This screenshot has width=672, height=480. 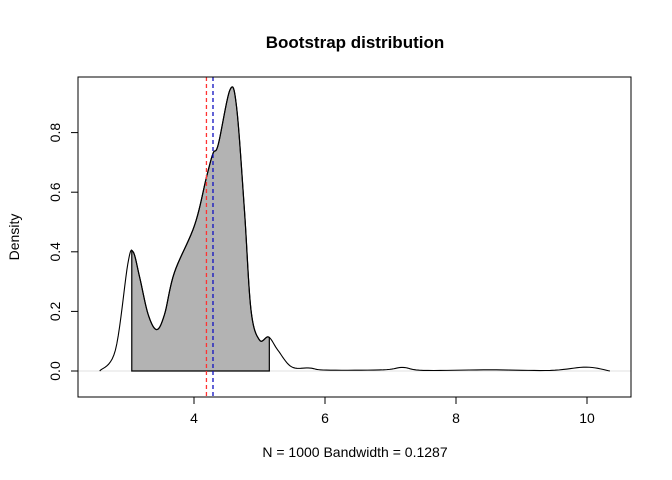 I want to click on y-tick-label: 0.8, so click(x=55, y=133).